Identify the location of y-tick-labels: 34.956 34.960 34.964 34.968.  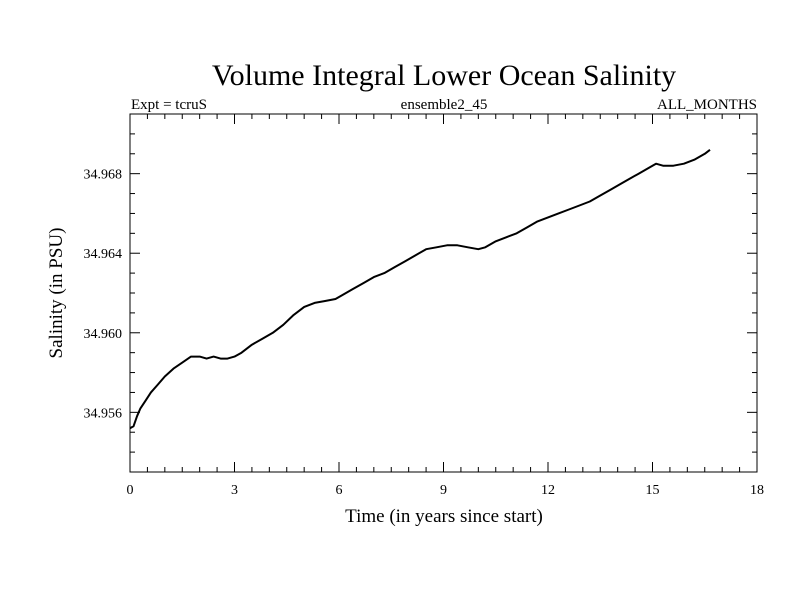
(103, 295).